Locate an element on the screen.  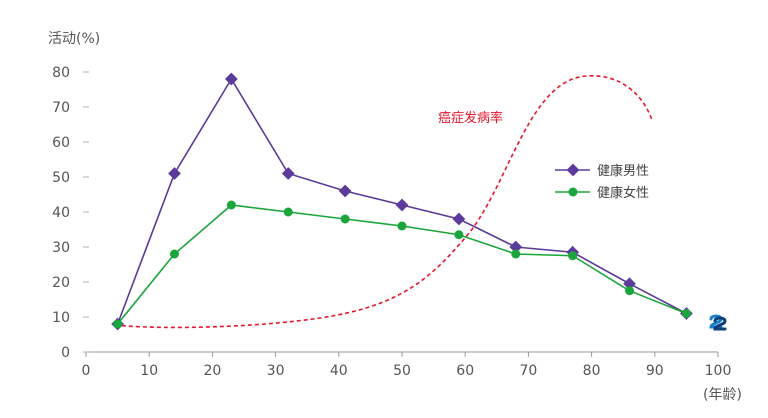
legend-item-male: 健康男性 is located at coordinates (602, 171).